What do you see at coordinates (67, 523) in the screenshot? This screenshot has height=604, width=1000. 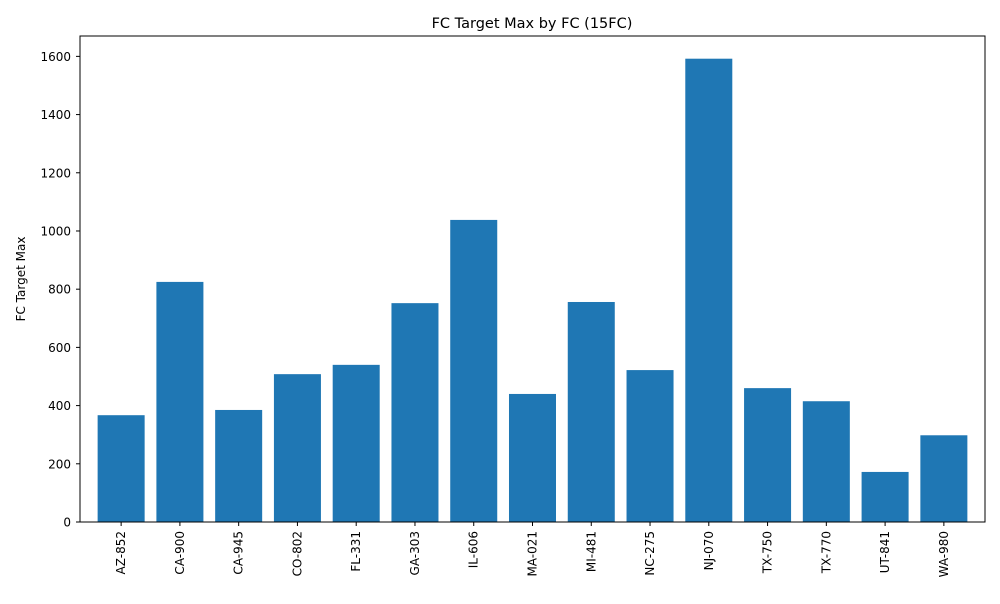 I see `y-tick-label: 0` at bounding box center [67, 523].